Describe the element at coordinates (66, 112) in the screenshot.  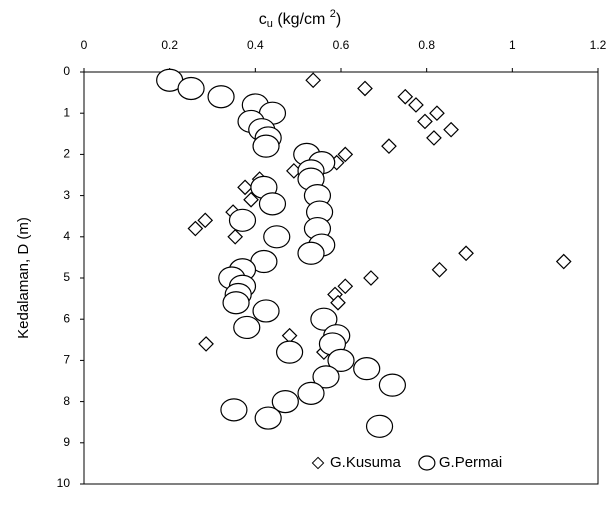
I see `y-tick-label: 1` at that location.